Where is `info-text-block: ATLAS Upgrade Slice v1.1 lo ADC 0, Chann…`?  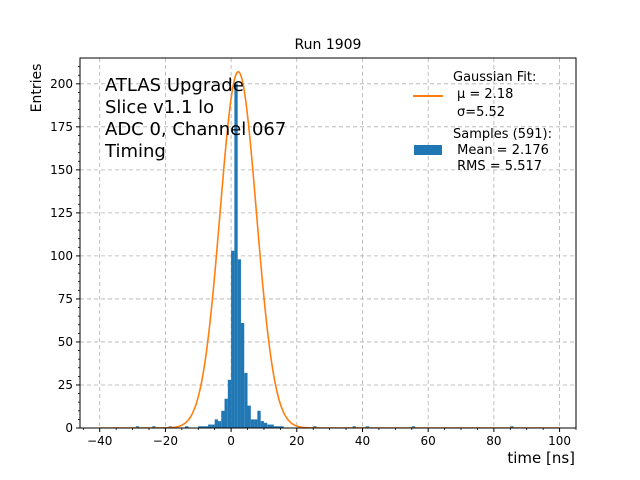 info-text-block: ATLAS Upgrade Slice v1.1 lo ADC 0, Chann… is located at coordinates (195, 118).